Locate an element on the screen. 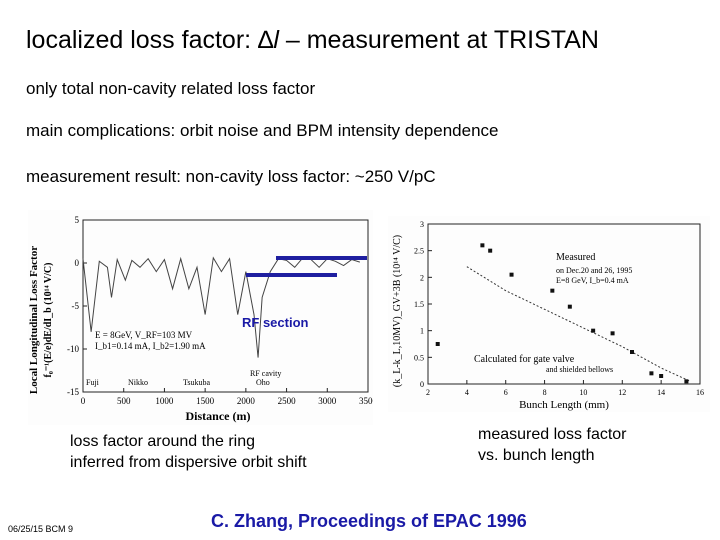 The height and width of the screenshot is (540, 720). left-ytick-label: -15 is located at coordinates (73, 392).